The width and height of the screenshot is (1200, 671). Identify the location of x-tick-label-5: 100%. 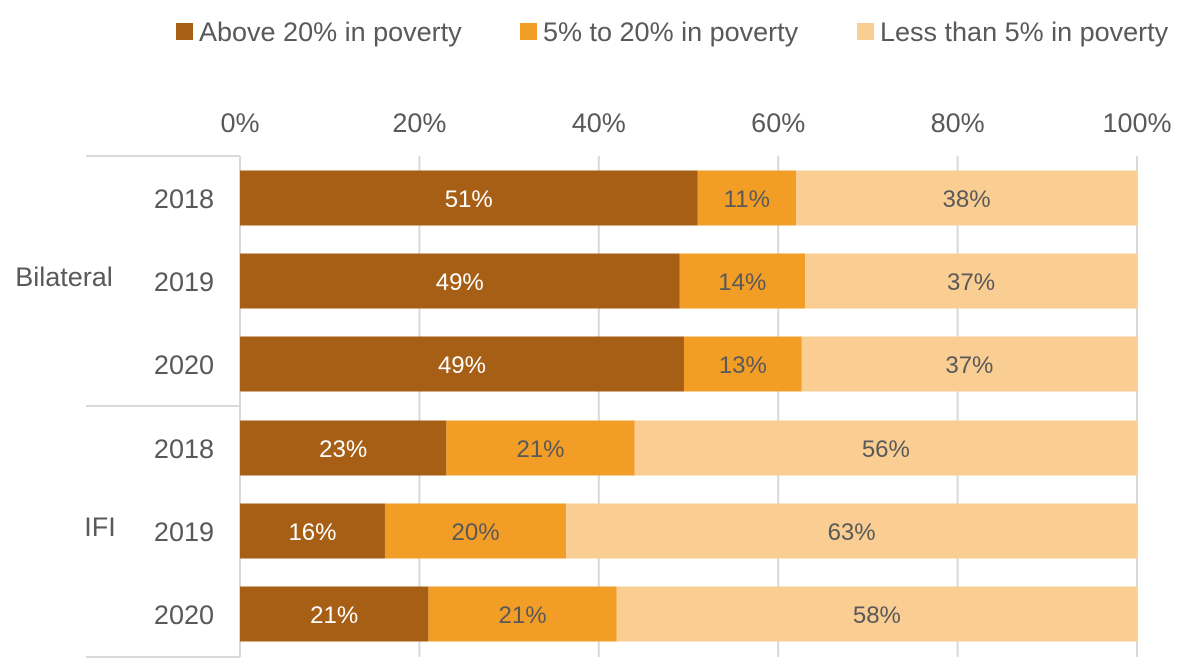
(1136, 123).